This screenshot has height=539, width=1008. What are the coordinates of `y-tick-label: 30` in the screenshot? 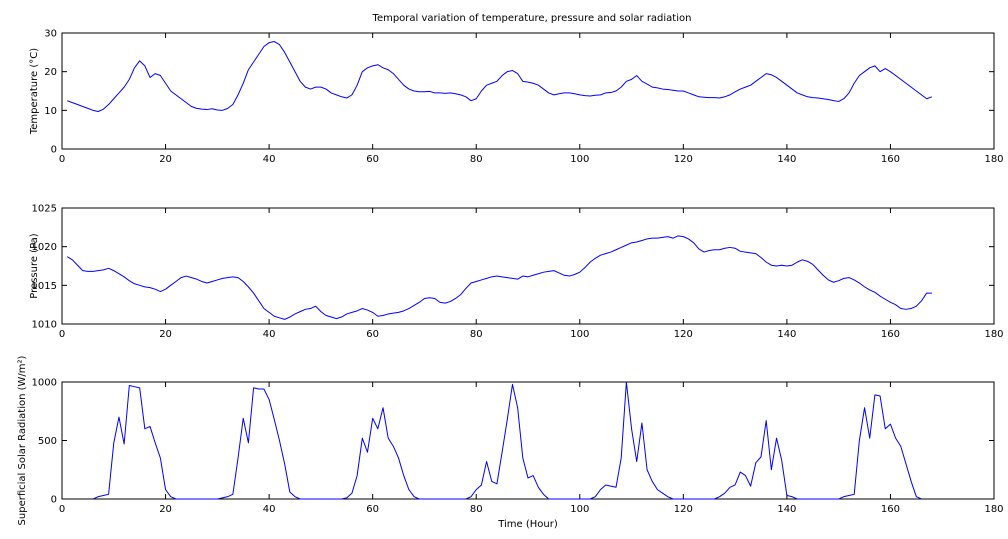 It's located at (50, 34).